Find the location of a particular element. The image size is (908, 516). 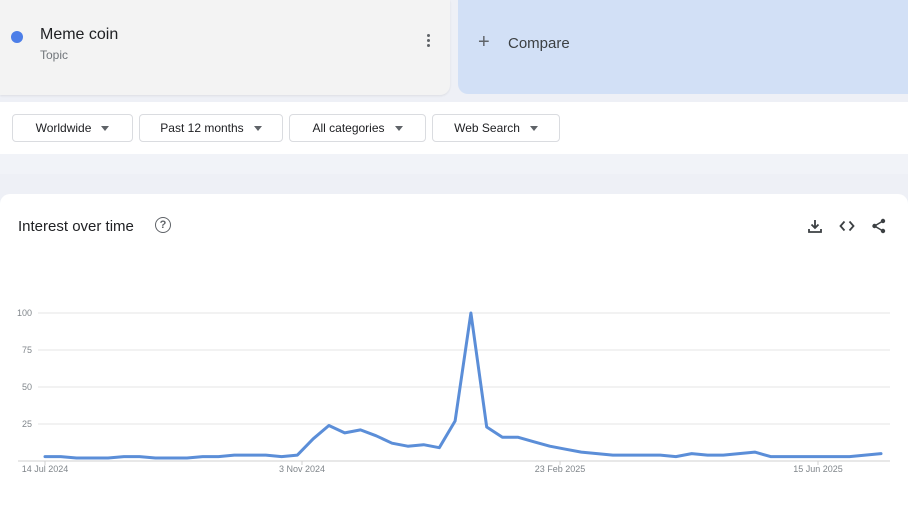

divider-band is located at coordinates (454, 164).